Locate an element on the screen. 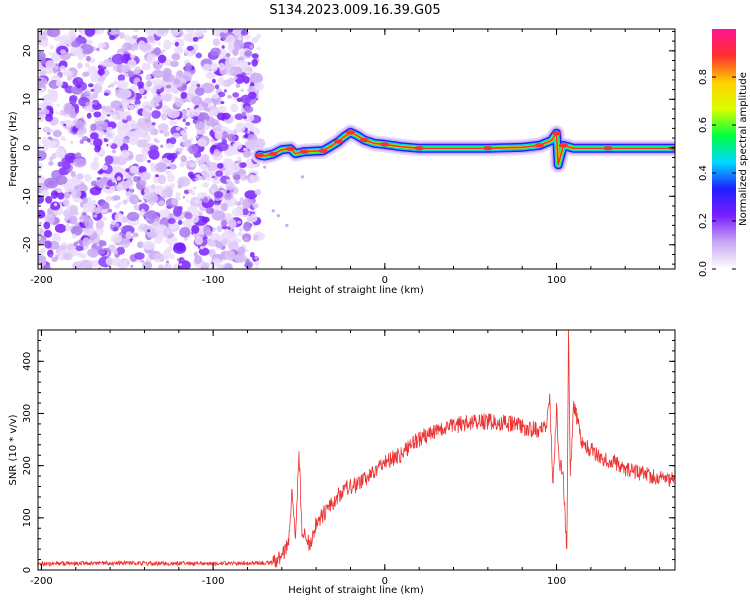 The height and width of the screenshot is (600, 750). y-tick-label: 10 is located at coordinates (27, 99).